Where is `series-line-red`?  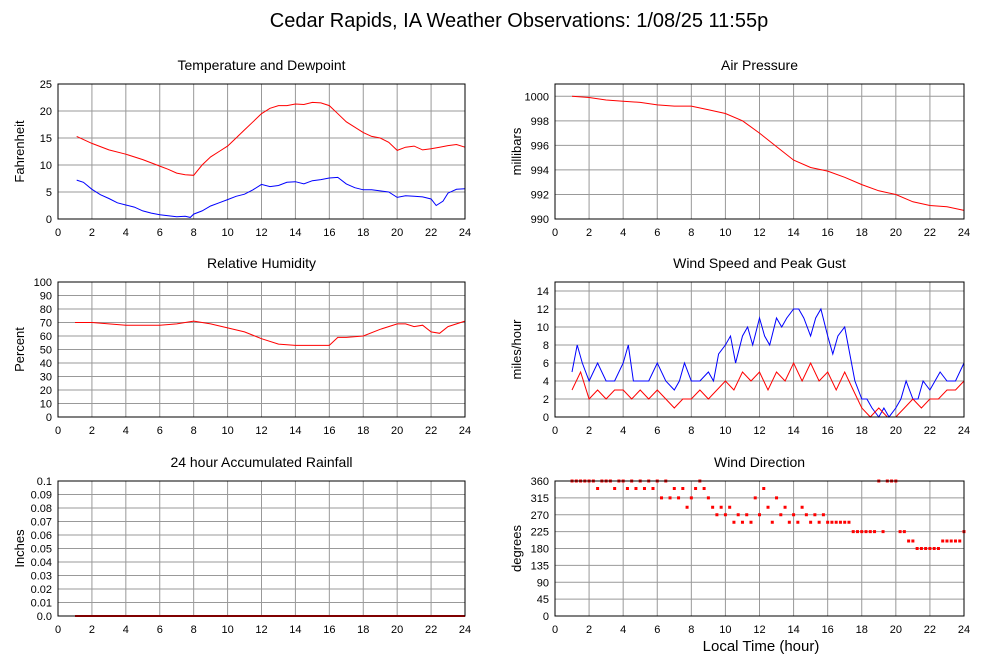 series-line-red is located at coordinates (768, 153).